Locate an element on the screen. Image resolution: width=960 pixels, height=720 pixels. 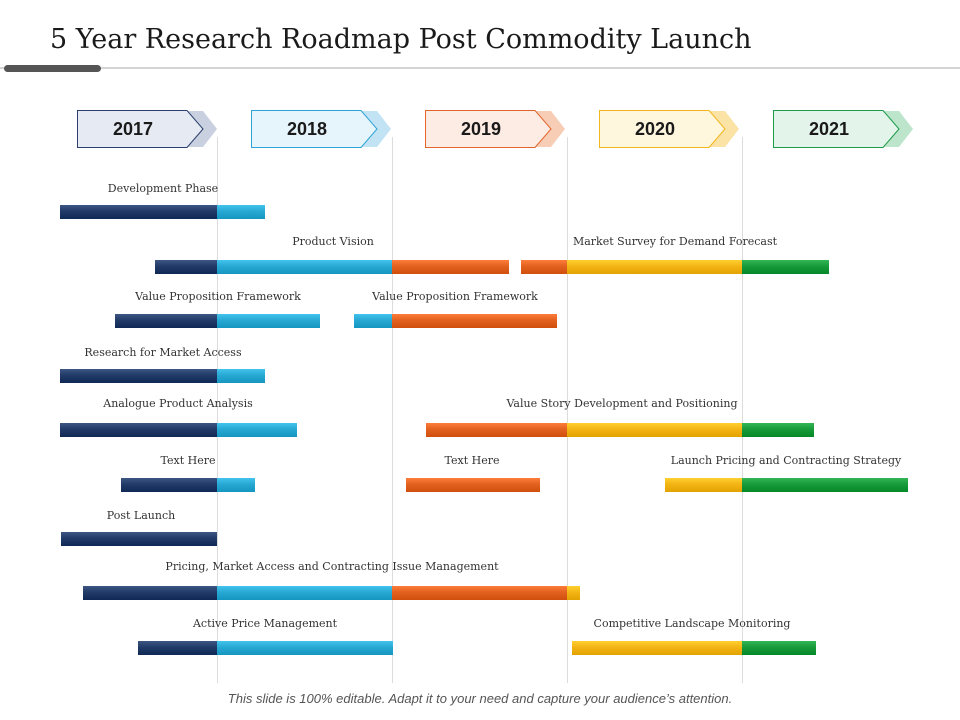
task-label: Development Phase is located at coordinates (163, 188).